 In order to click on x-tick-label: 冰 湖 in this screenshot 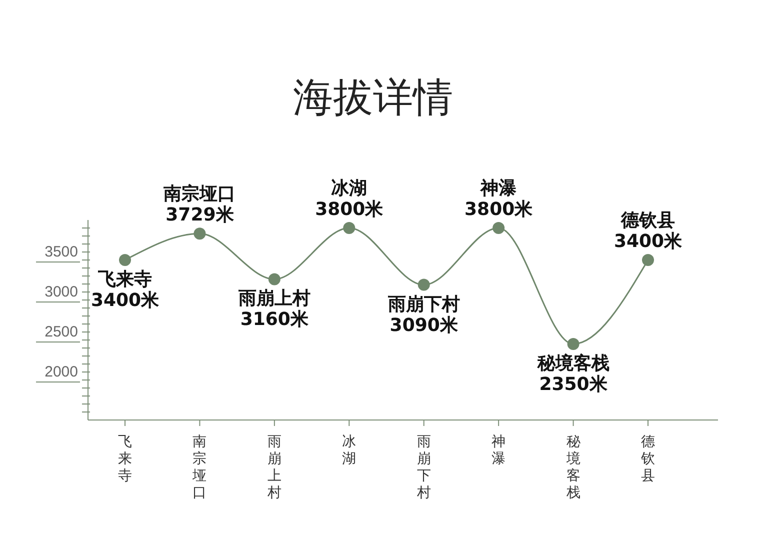, I will do `click(349, 450)`.